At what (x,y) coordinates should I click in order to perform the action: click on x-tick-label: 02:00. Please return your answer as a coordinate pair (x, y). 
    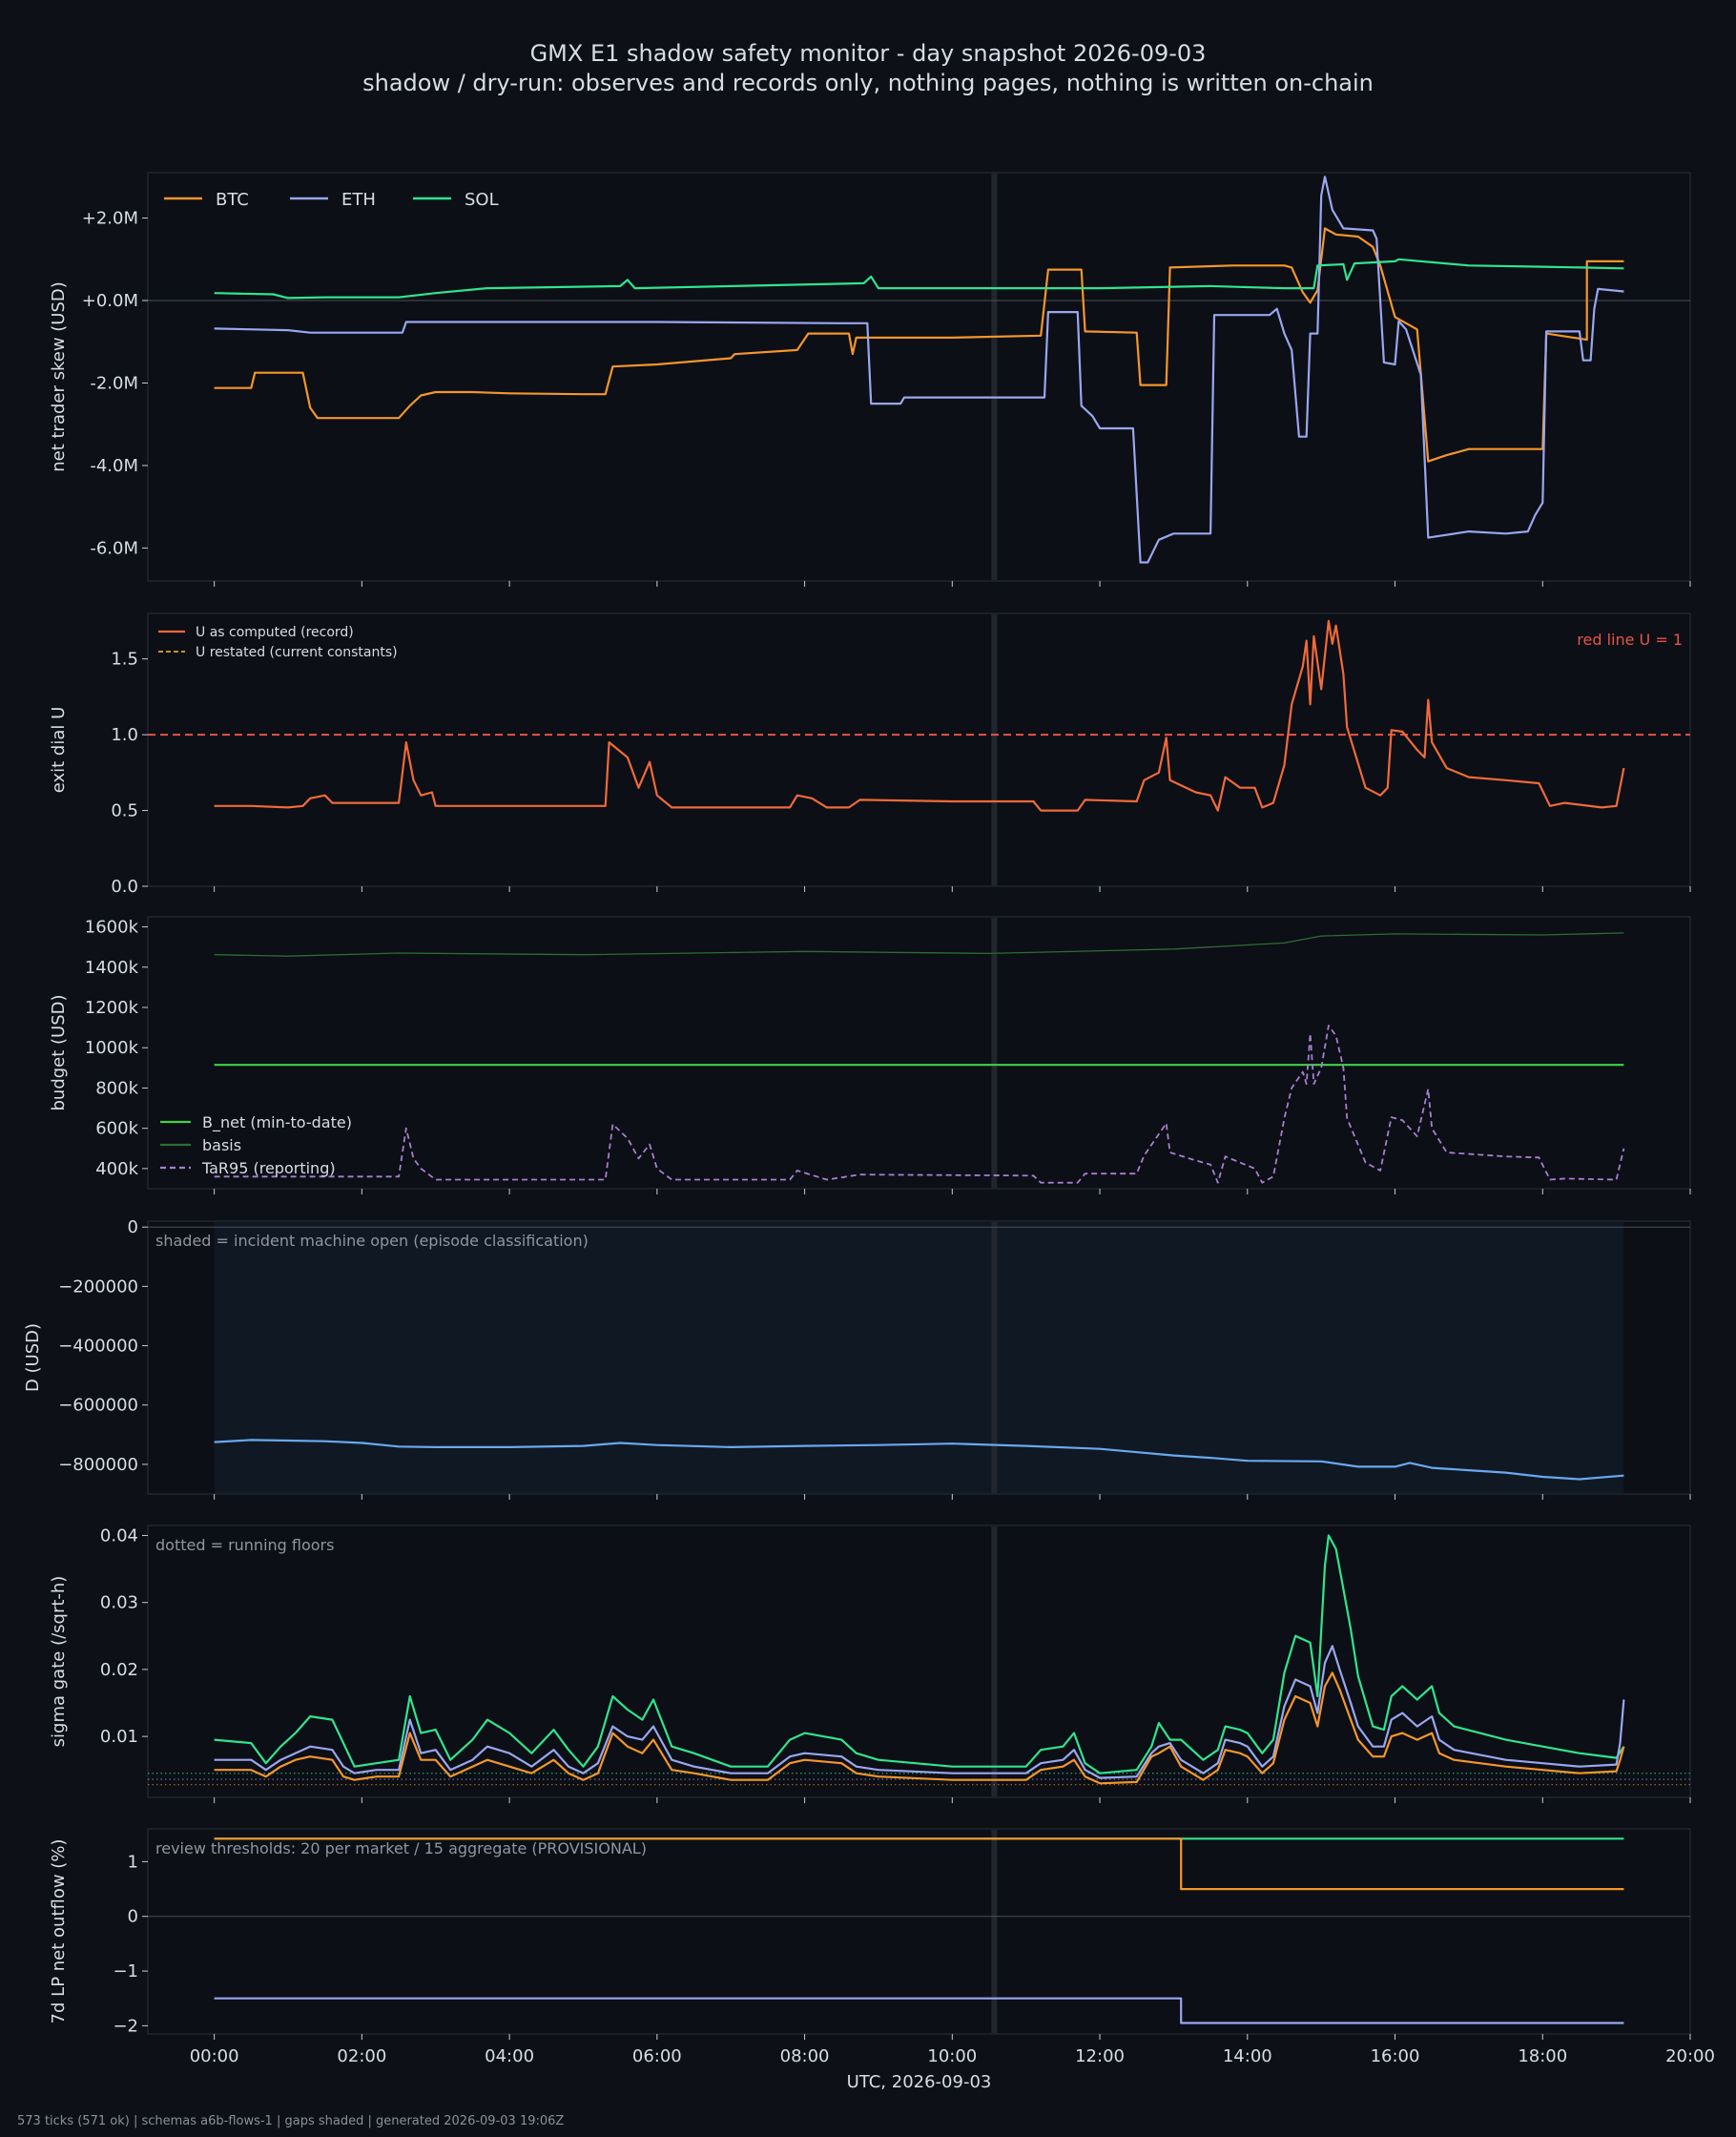
    Looking at the image, I should click on (361, 2056).